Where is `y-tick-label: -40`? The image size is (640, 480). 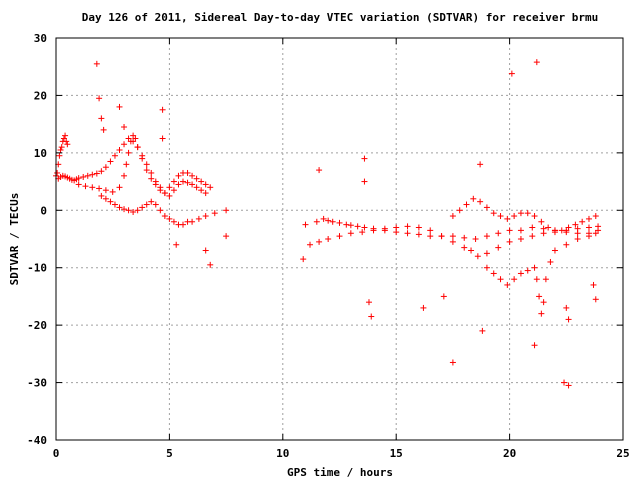
y-tick-label: -40 is located at coordinates (37, 440).